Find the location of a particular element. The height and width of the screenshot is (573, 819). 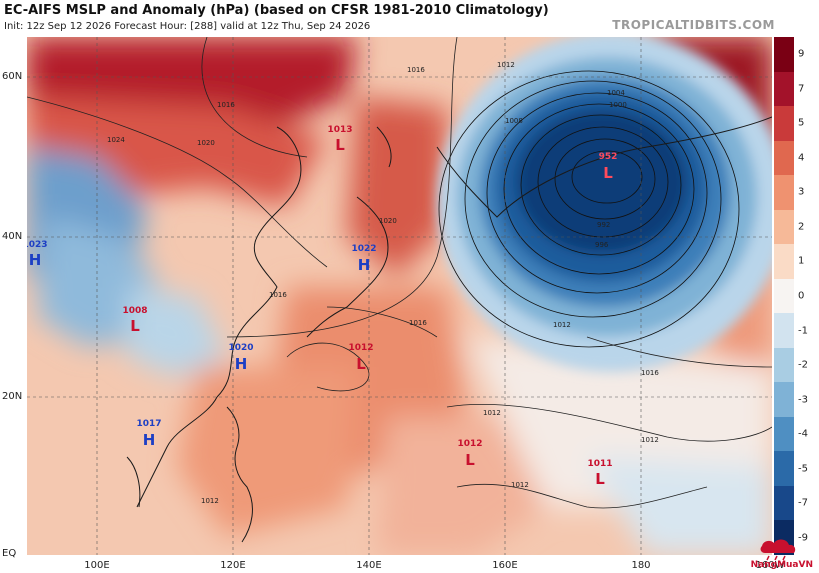

lon-label: 160E is located at coordinates (505, 565).